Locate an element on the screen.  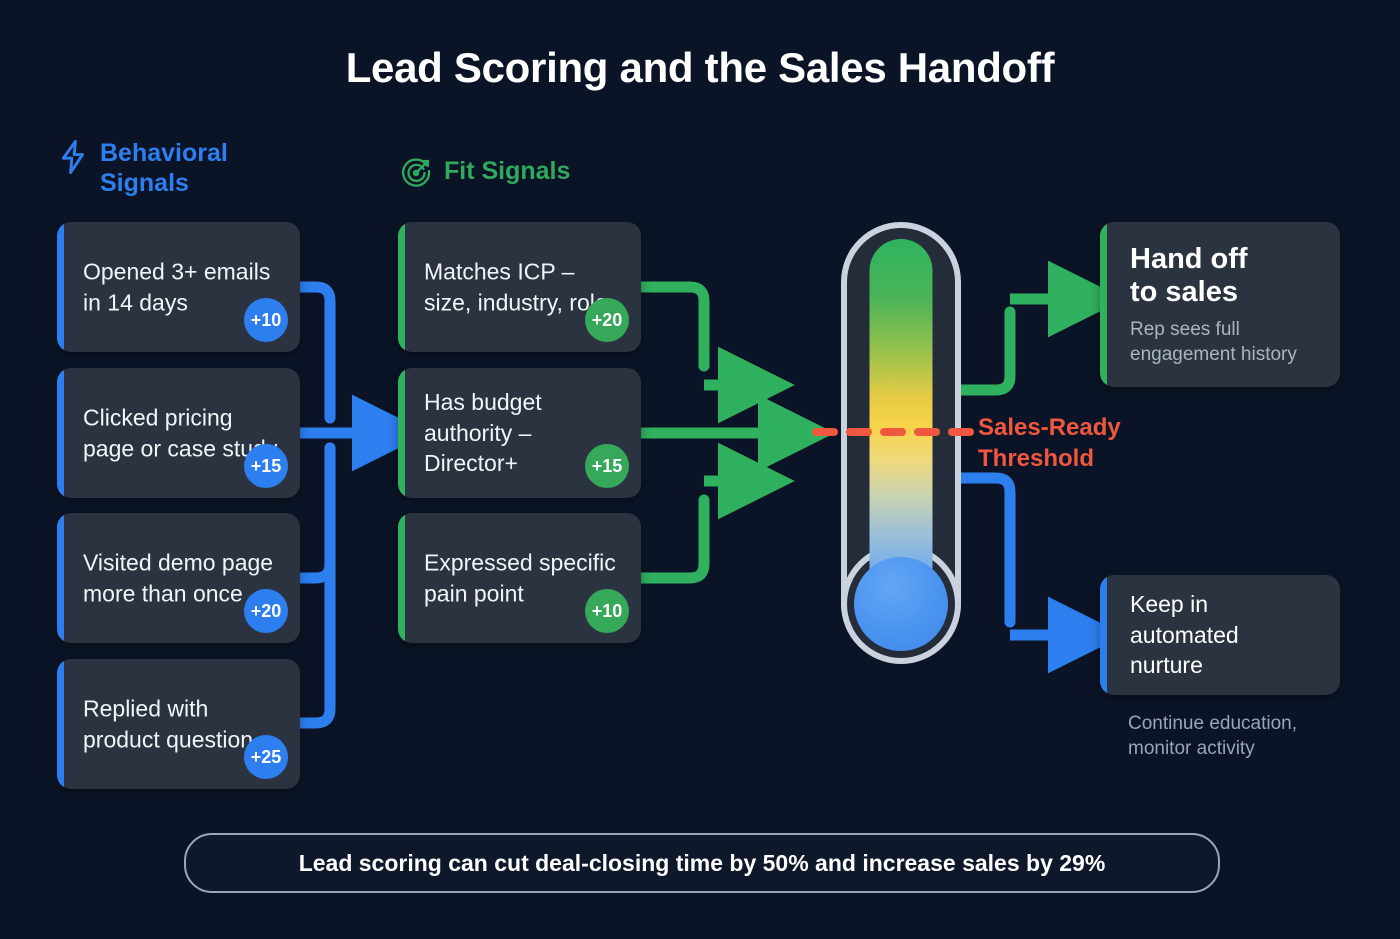
card-text: Replied with product question is located at coordinates (168, 723).